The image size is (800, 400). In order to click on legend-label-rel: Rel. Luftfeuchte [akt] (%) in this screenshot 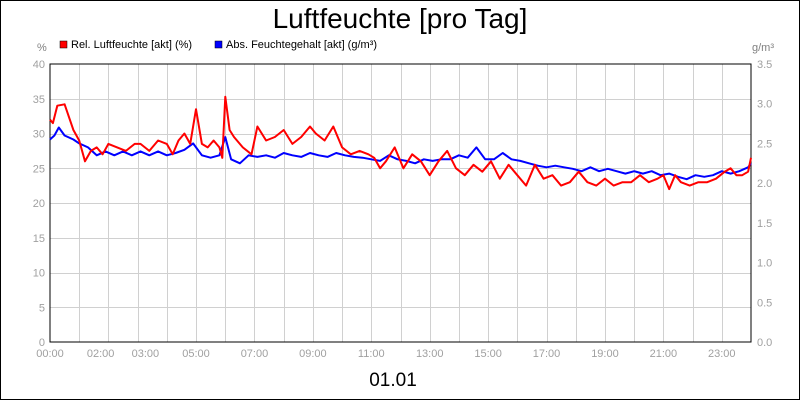, I will do `click(131, 45)`.